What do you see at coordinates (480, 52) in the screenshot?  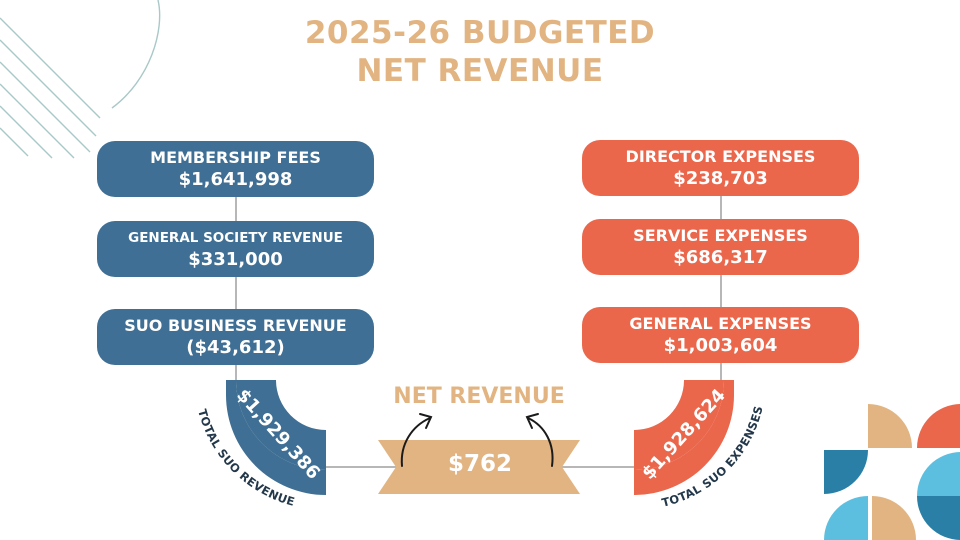 I see `page-title: 2025-26 BUDGETED NET REVENUE` at bounding box center [480, 52].